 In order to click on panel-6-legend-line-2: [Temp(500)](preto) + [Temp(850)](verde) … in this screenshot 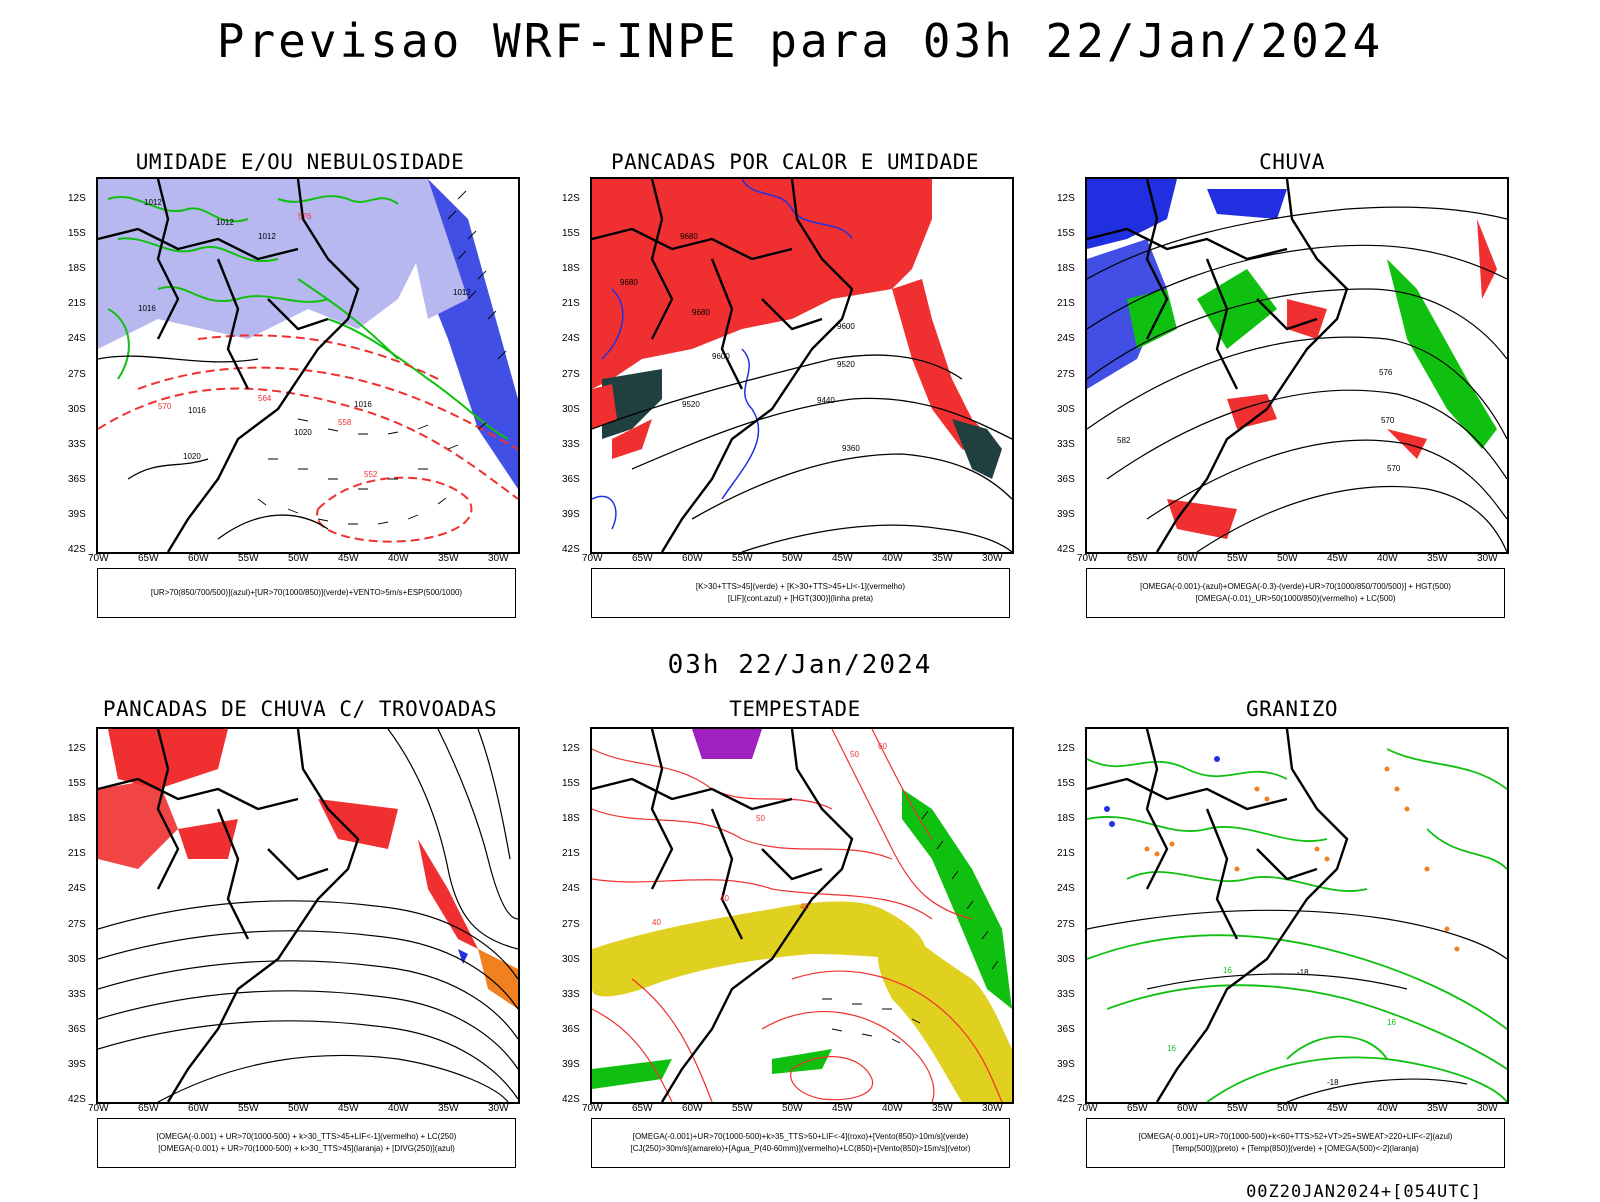, I will do `click(1295, 1148)`.